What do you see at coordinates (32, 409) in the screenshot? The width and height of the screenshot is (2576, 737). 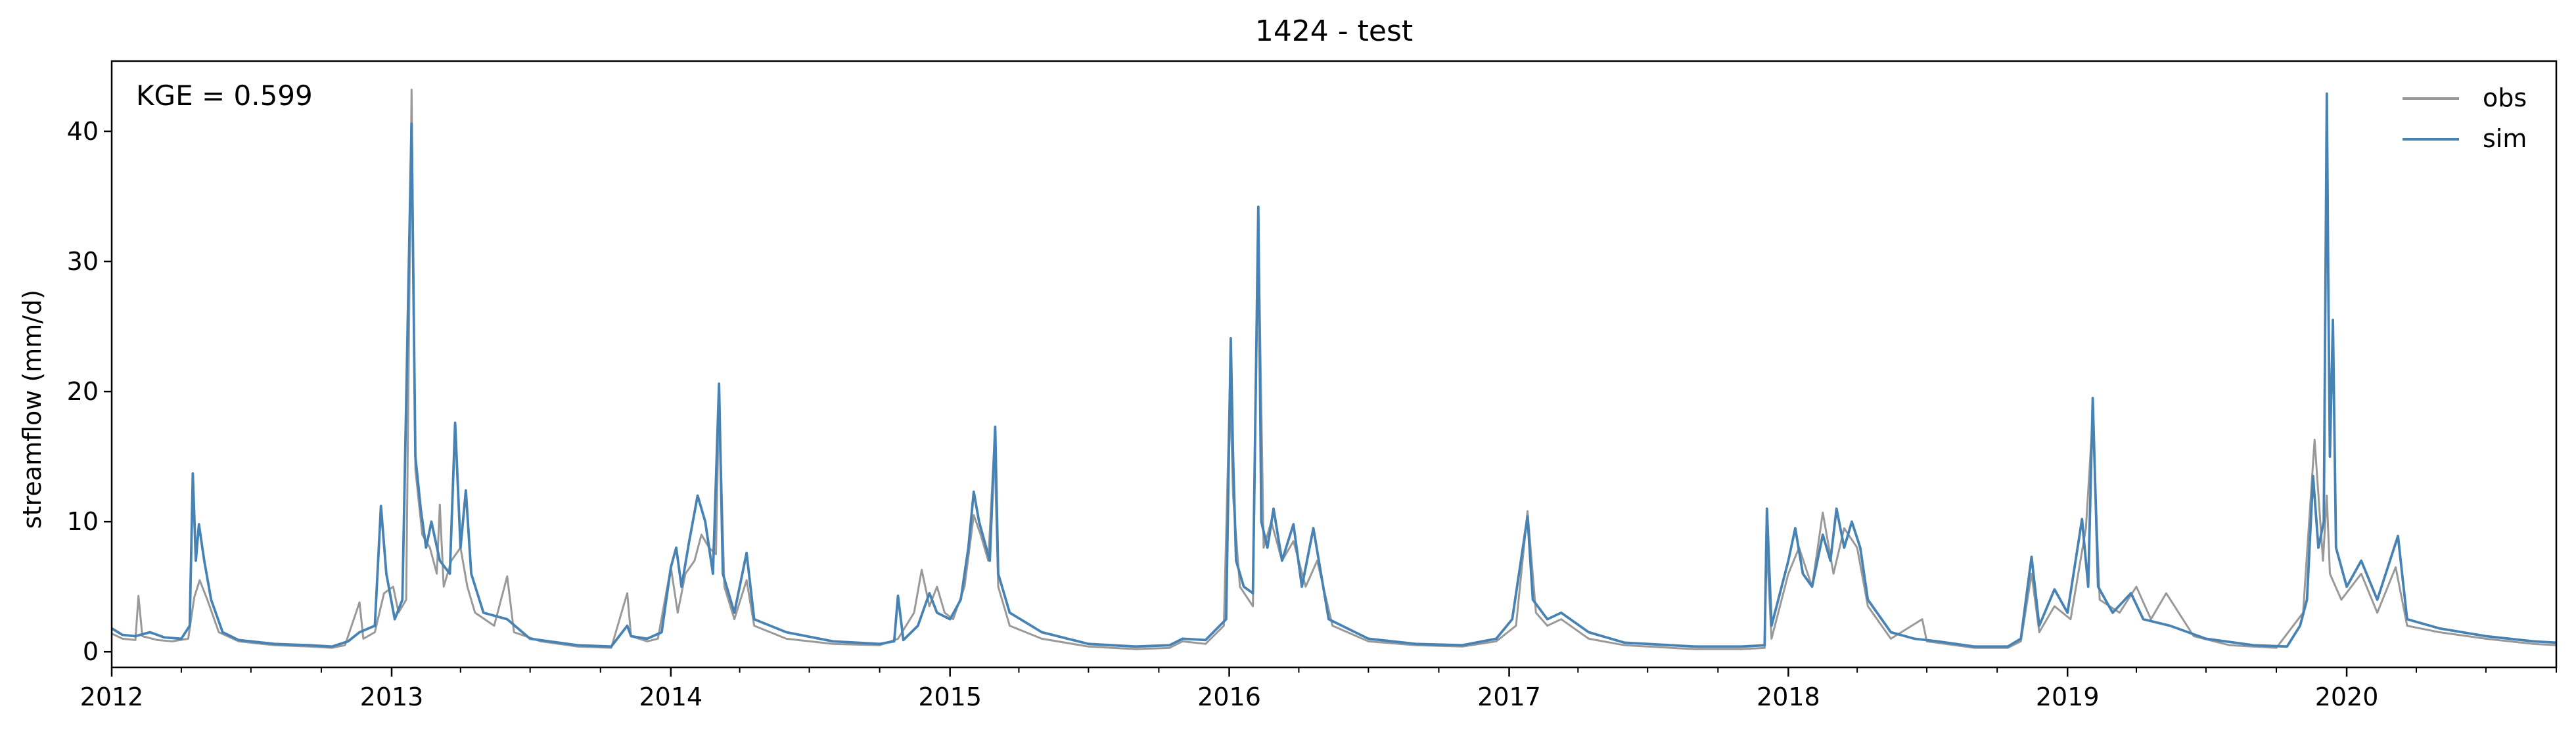 I see `y-axis-label: streamflow (mm/d)` at bounding box center [32, 409].